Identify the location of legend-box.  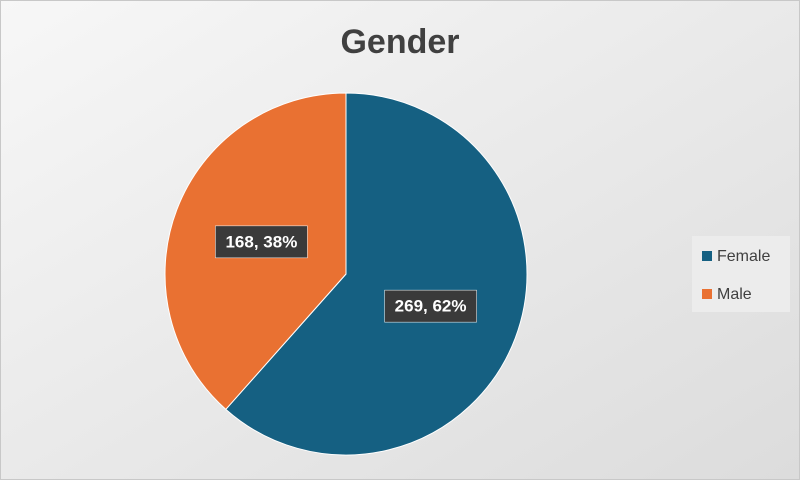
(741, 274).